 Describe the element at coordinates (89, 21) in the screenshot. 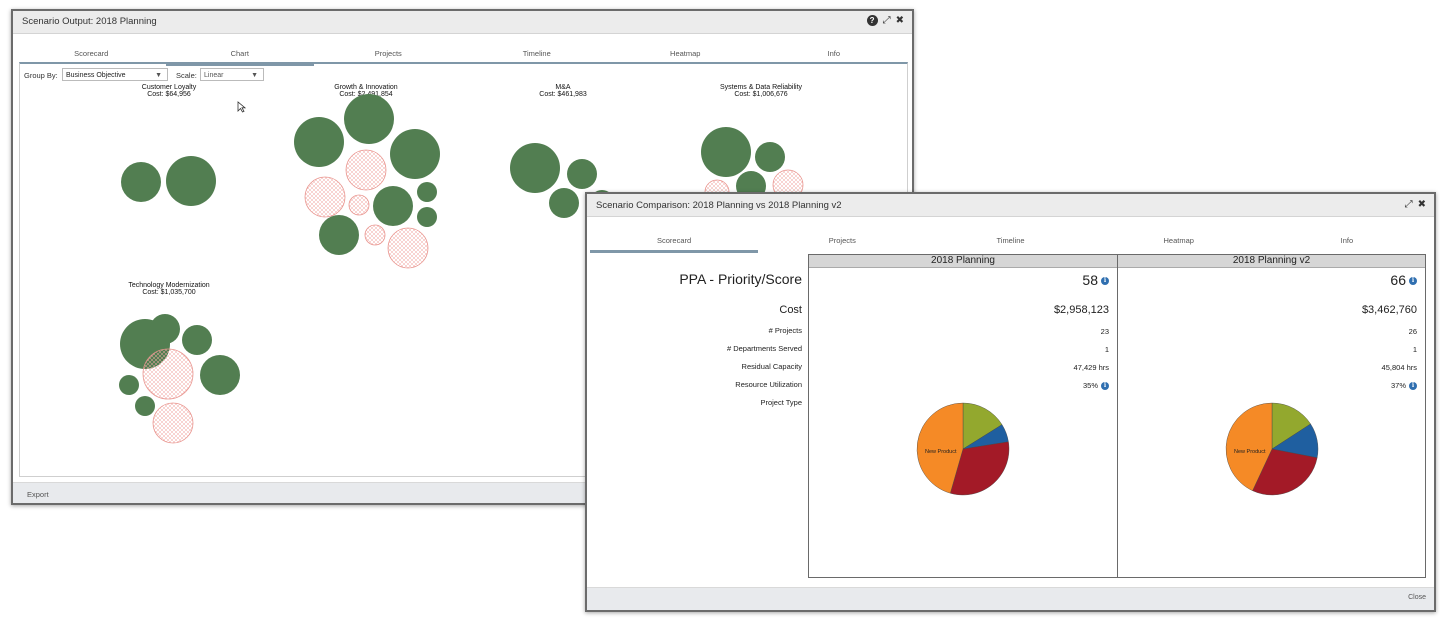

I see `window-title: Scenario Output: 2018 Planning` at that location.